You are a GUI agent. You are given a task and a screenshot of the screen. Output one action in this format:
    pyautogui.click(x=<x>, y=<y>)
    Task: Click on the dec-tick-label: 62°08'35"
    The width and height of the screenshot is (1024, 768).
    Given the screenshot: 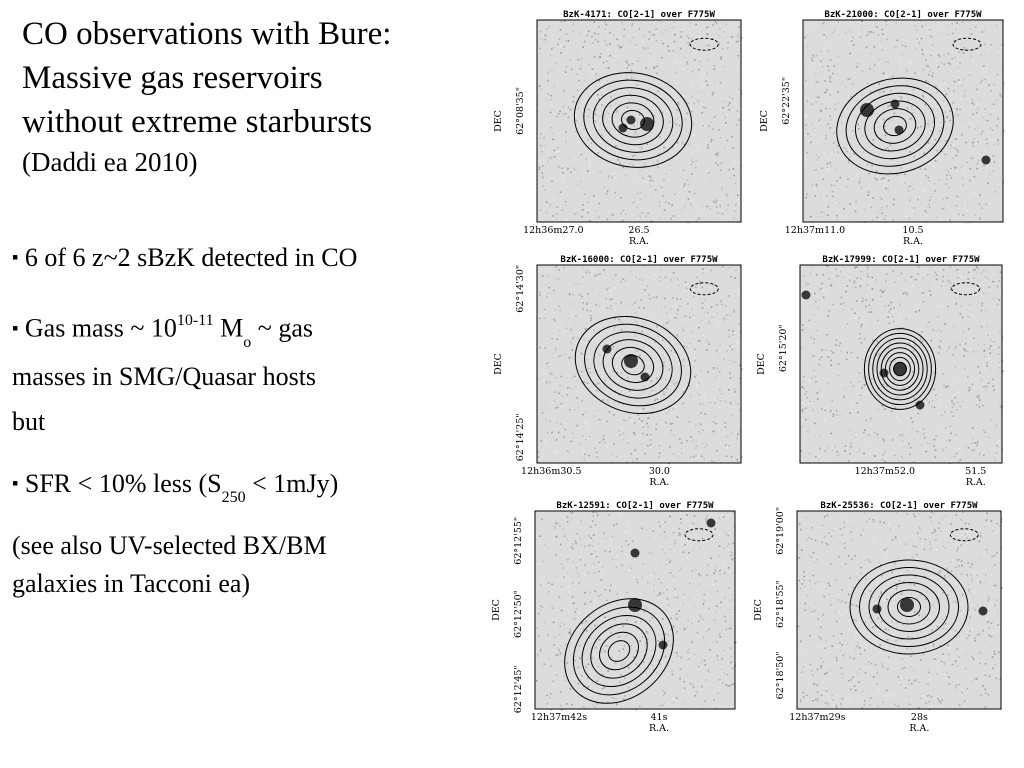 What is the action you would take?
    pyautogui.click(x=520, y=111)
    